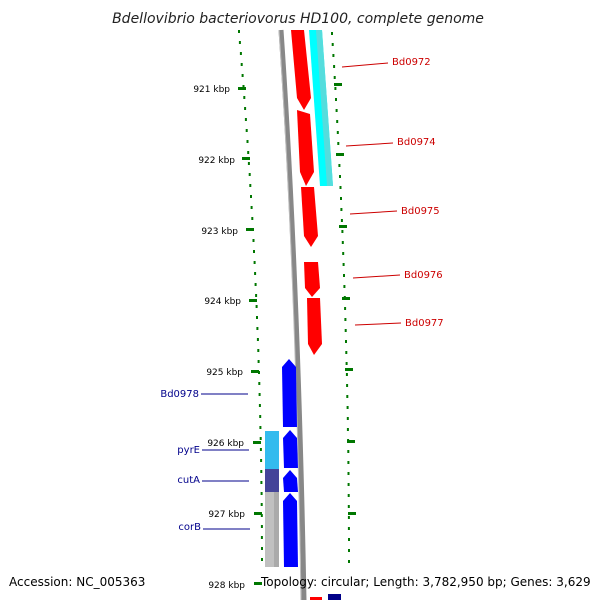  I want to click on gene-label: Bd0976, so click(423, 275).